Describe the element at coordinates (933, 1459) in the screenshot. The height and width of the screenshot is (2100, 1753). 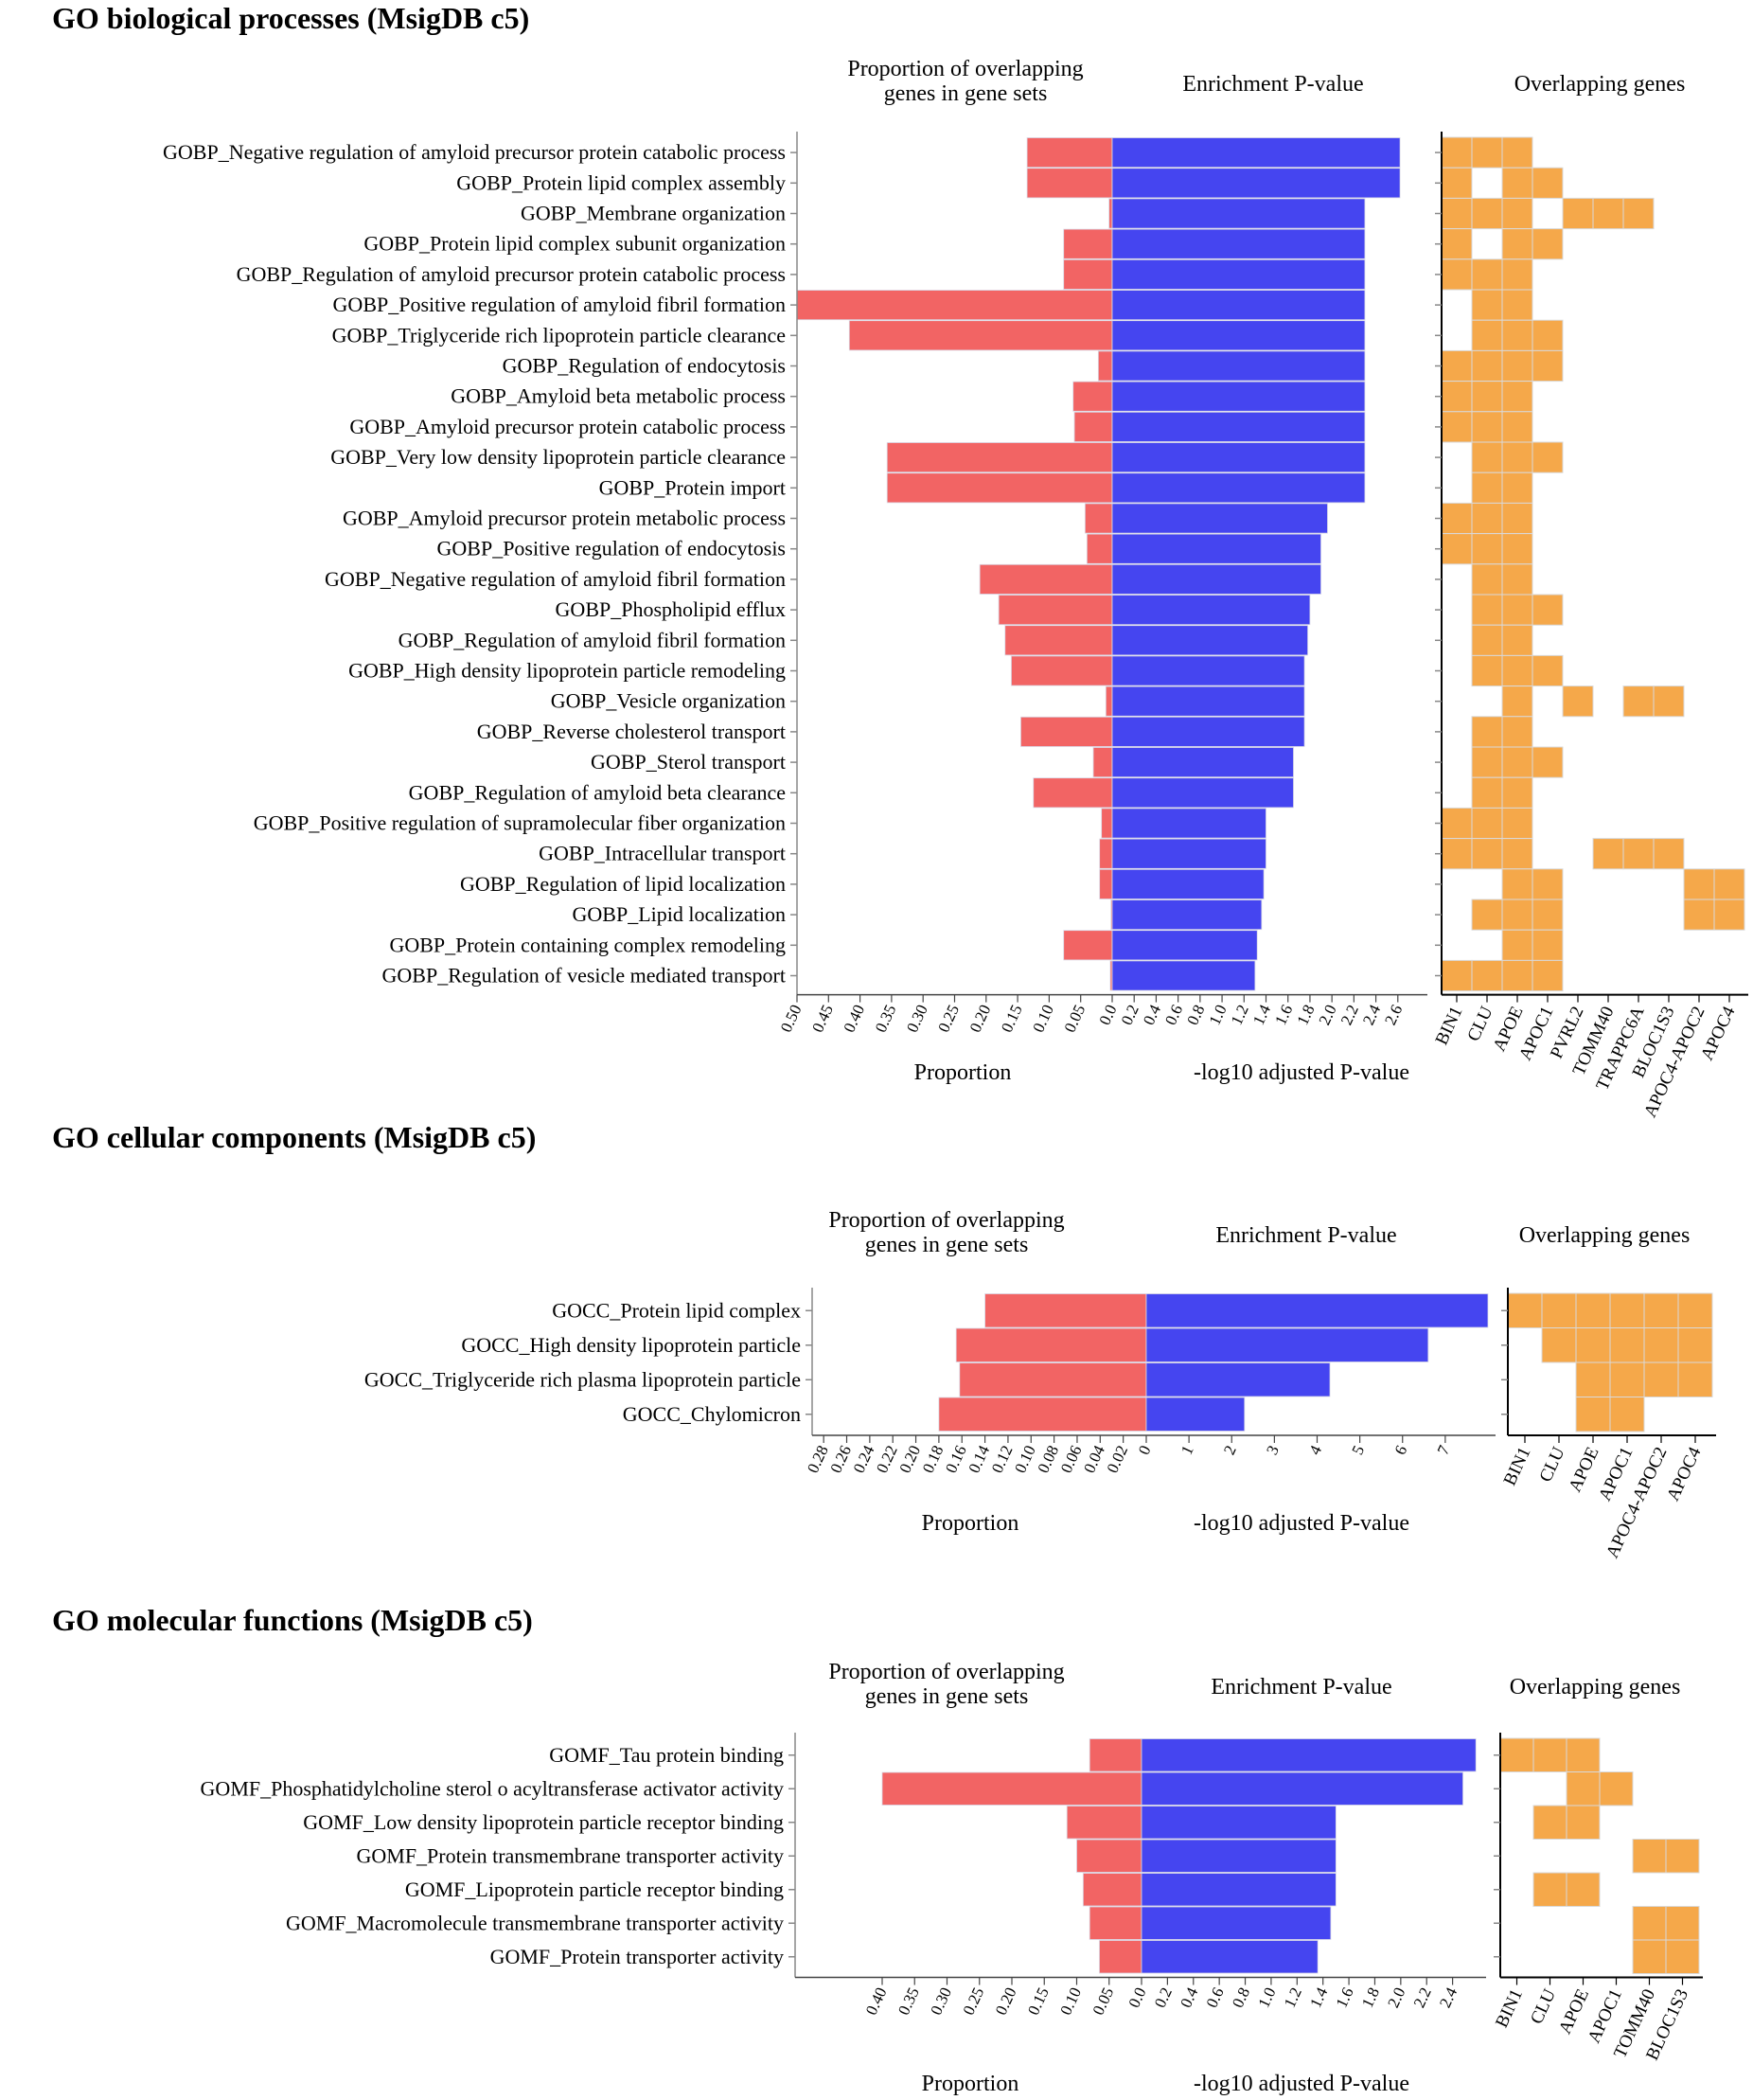
I see `proportion-tick-label: 0.18` at that location.